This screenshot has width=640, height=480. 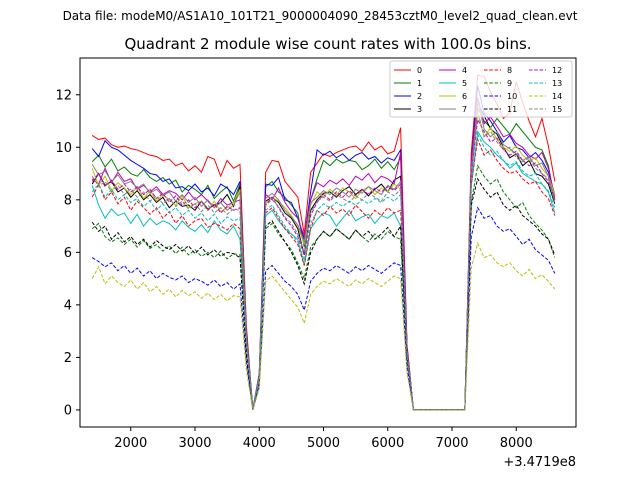 I want to click on x-tick-label: 8000, so click(x=516, y=443).